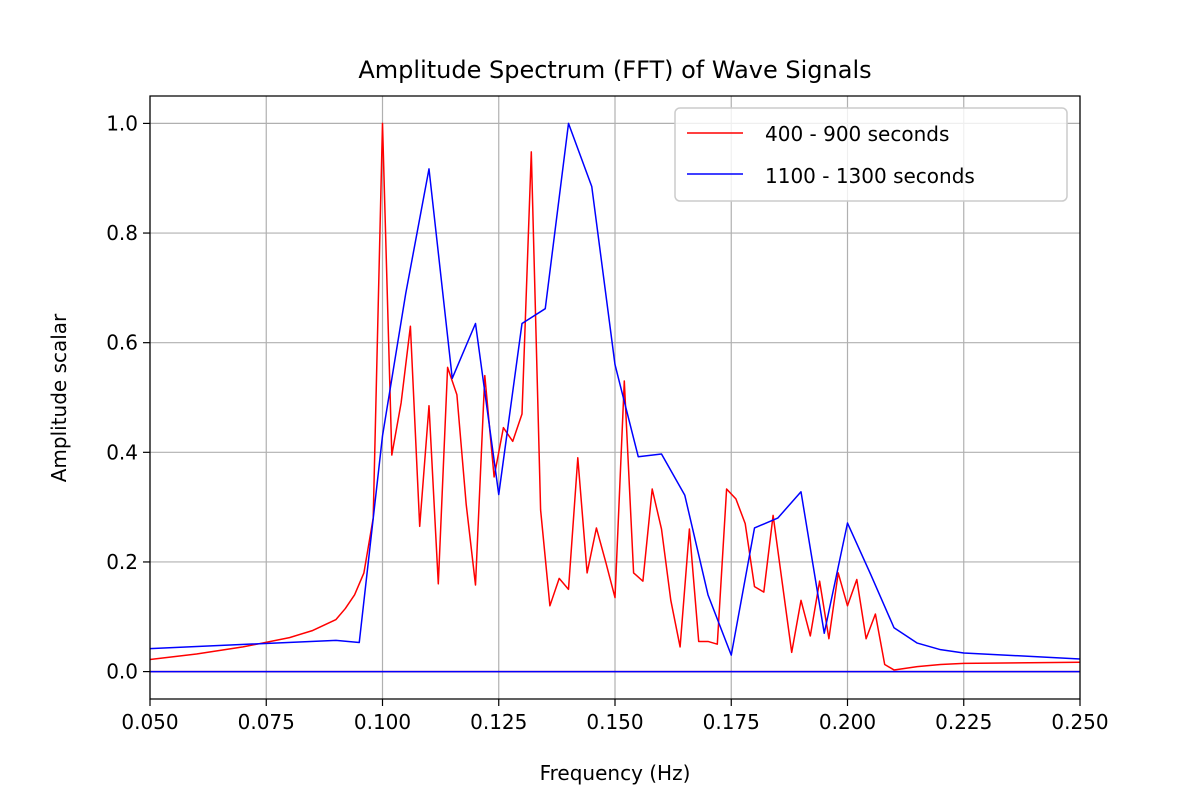  What do you see at coordinates (122, 672) in the screenshot?
I see `y-tick-label: 0.0` at bounding box center [122, 672].